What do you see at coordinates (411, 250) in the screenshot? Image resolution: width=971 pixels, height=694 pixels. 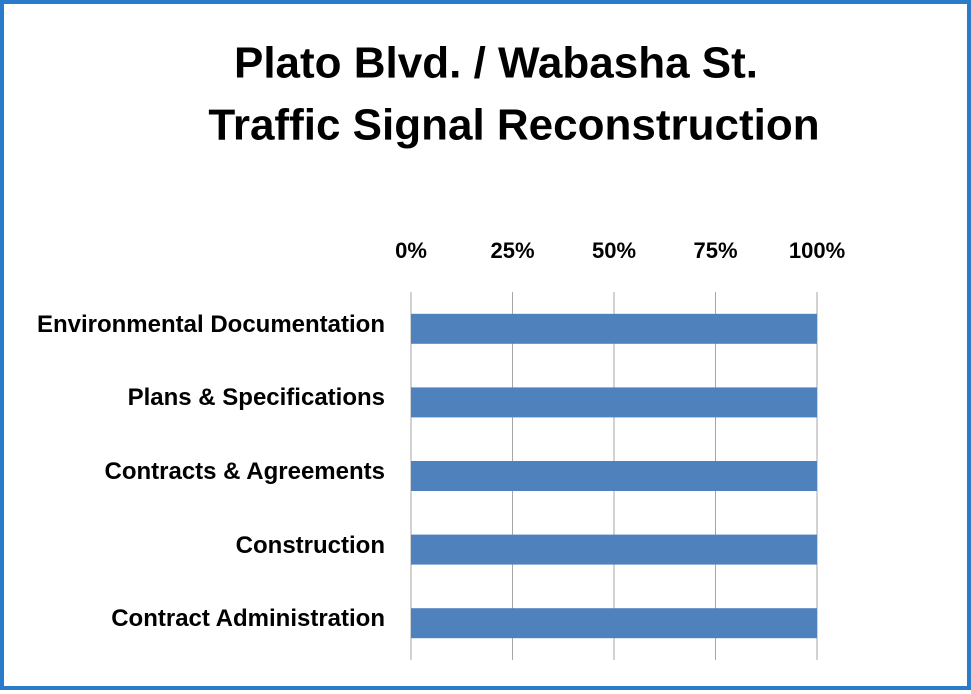 I see `x-tick-label: 0%` at bounding box center [411, 250].